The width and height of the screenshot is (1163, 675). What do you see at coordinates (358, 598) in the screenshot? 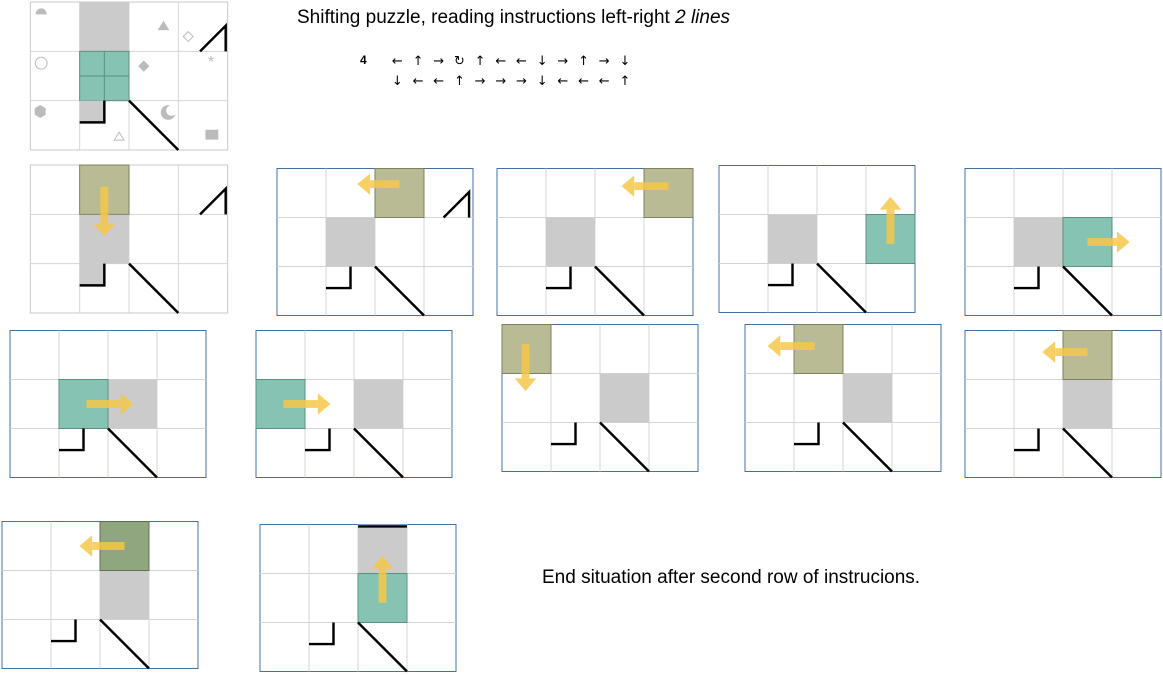
I see `puzzle-panel-end` at bounding box center [358, 598].